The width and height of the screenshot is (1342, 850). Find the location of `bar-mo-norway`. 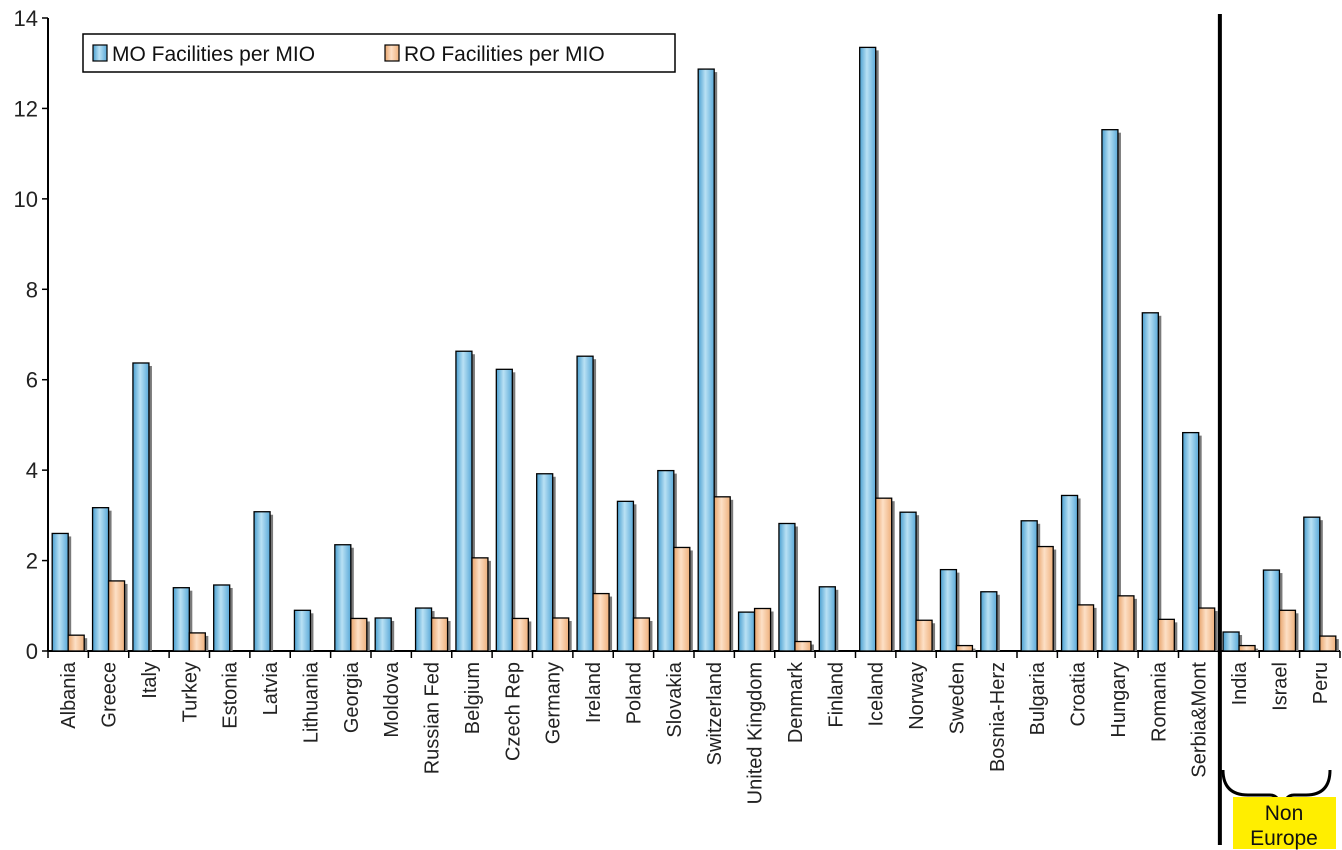

bar-mo-norway is located at coordinates (908, 581).